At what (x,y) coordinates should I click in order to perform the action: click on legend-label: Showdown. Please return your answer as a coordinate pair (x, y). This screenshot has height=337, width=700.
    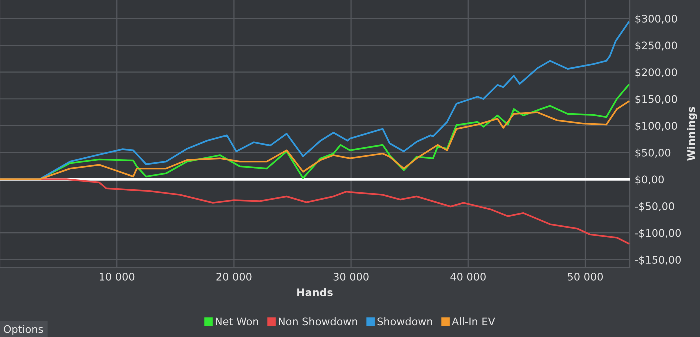
    Looking at the image, I should click on (405, 322).